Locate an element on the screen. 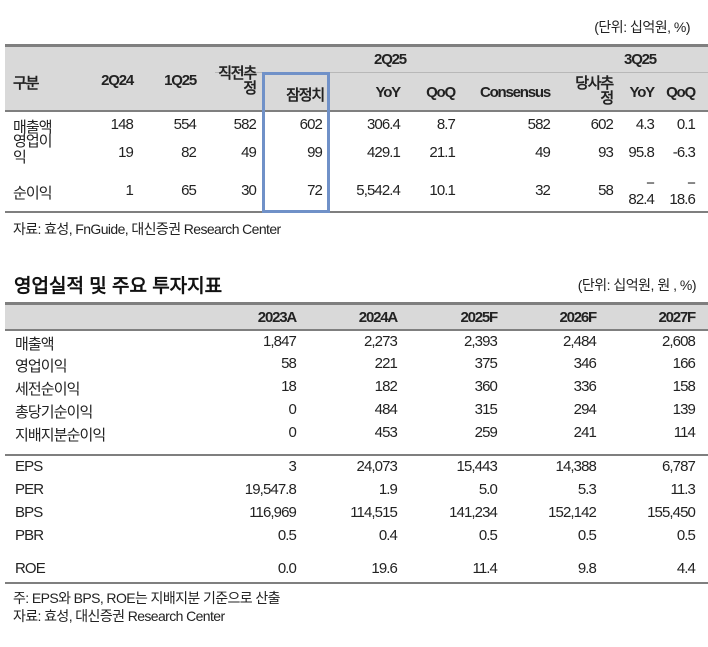 This screenshot has width=708, height=647. cell-2q24: 1 is located at coordinates (129, 190).